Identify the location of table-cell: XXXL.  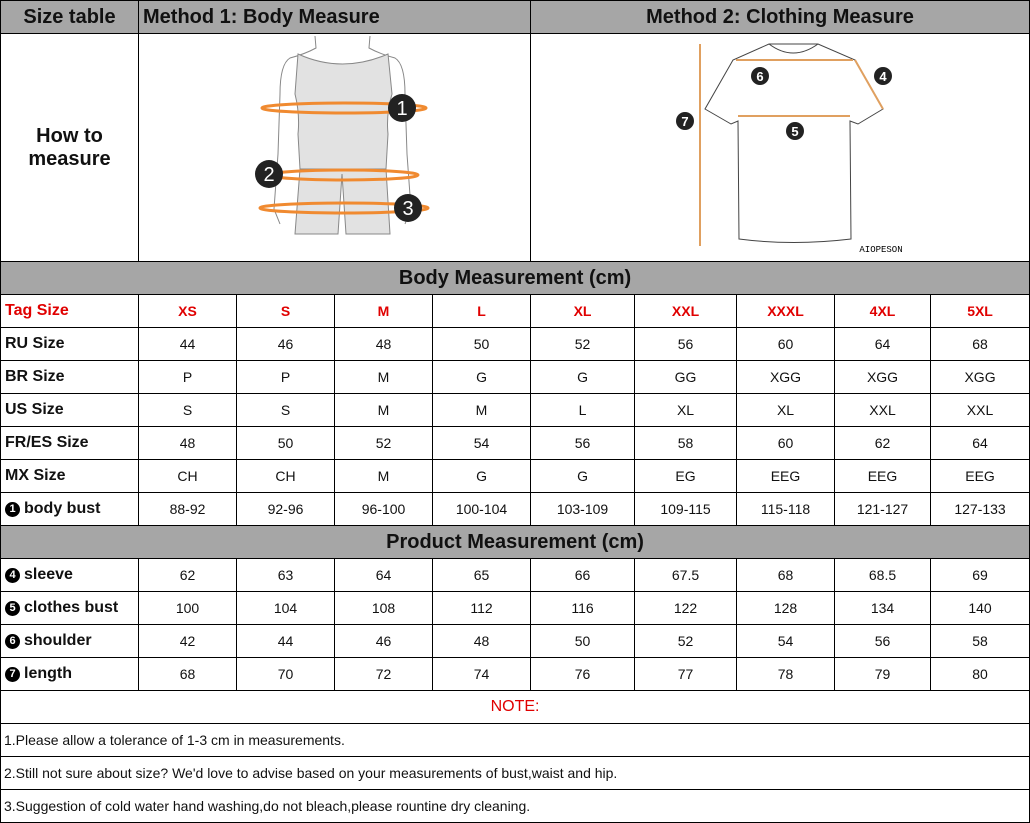
(786, 311).